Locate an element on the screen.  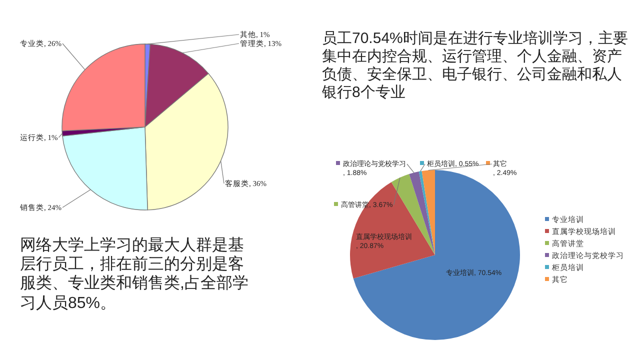
text: 员工70.54%时间是在进行专业培训学习，主要集中在内控合规、运行管理、个人金融、资产负债、安全保卫、电子银行、公司金融和私人银行8个专业 is located at coordinates (475, 66).